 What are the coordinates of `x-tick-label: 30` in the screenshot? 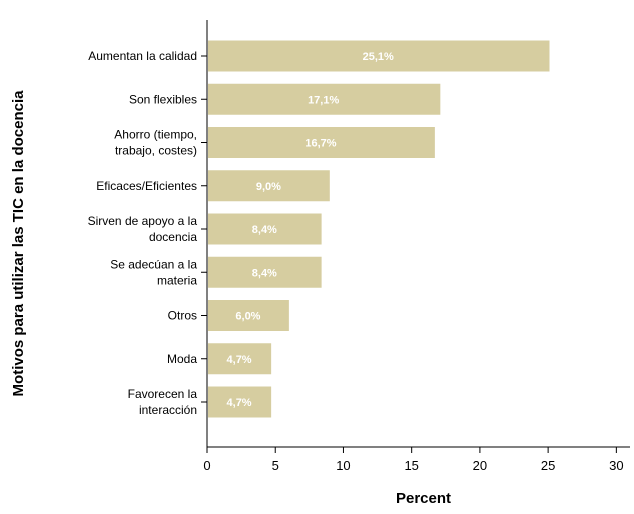 It's located at (616, 465).